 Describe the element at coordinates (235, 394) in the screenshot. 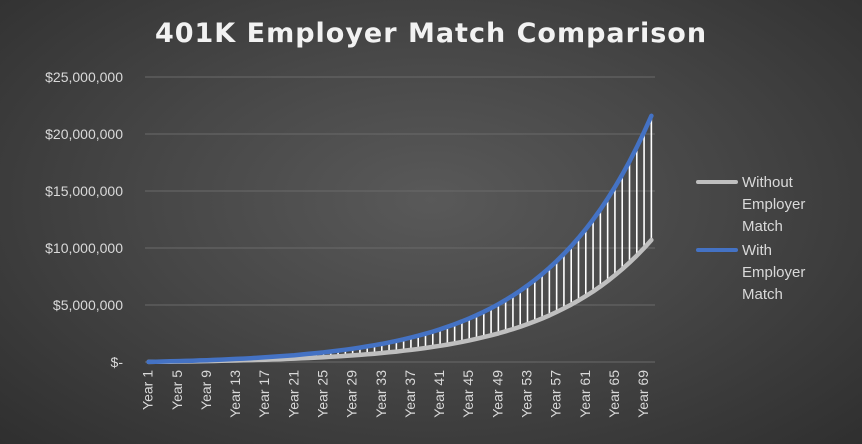

I see `x-tick-label: Year 13` at that location.